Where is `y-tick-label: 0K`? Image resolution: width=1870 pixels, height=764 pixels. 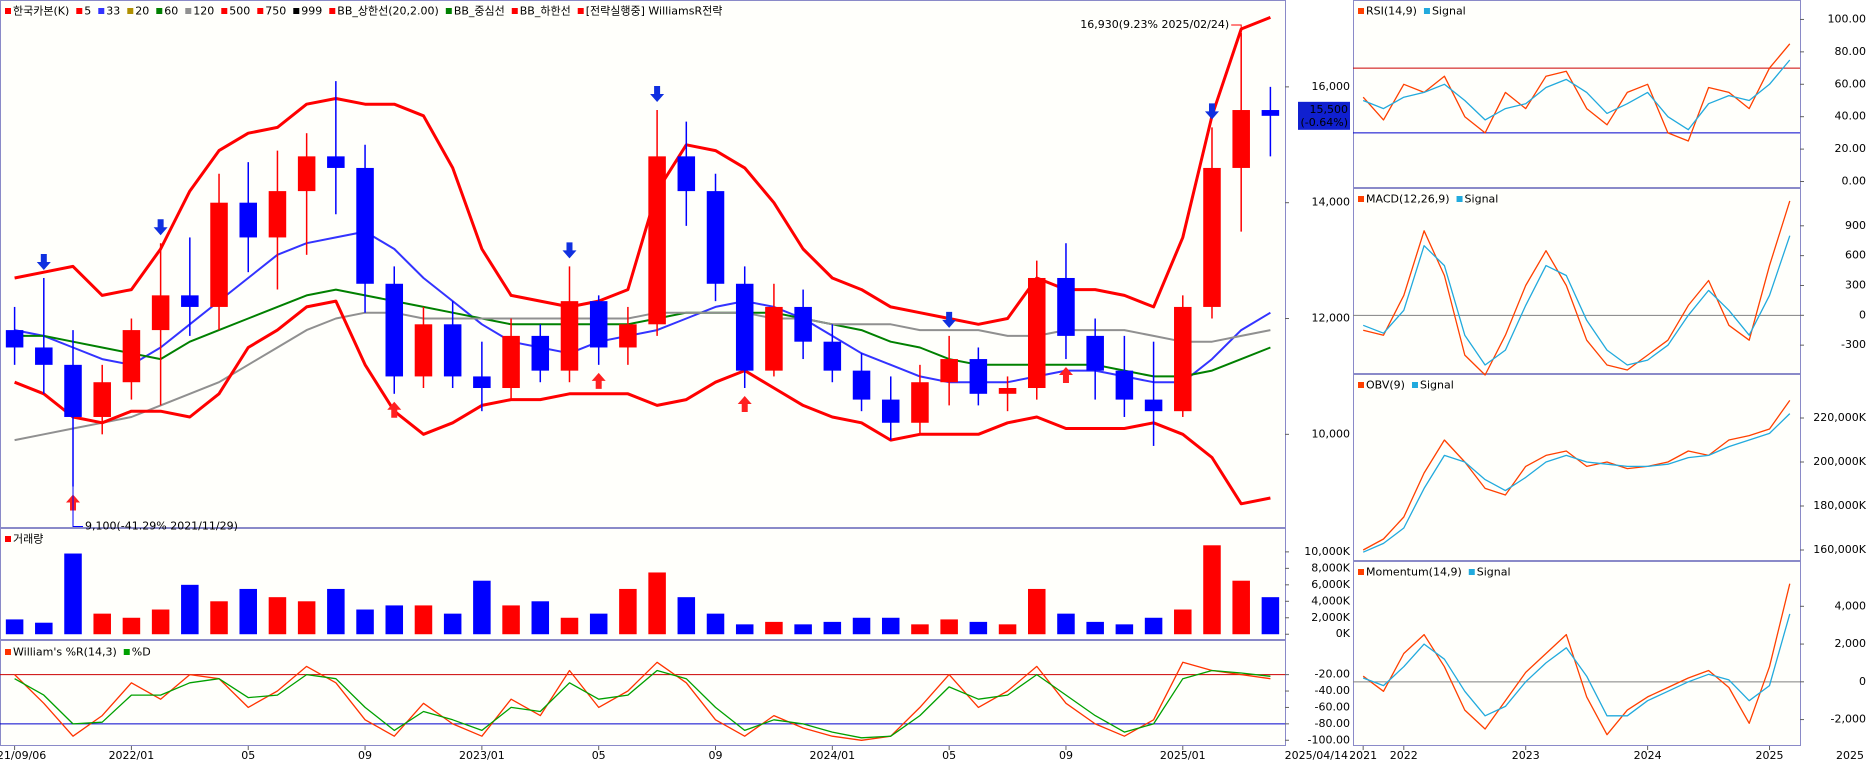 y-tick-label: 0K is located at coordinates (1343, 633).